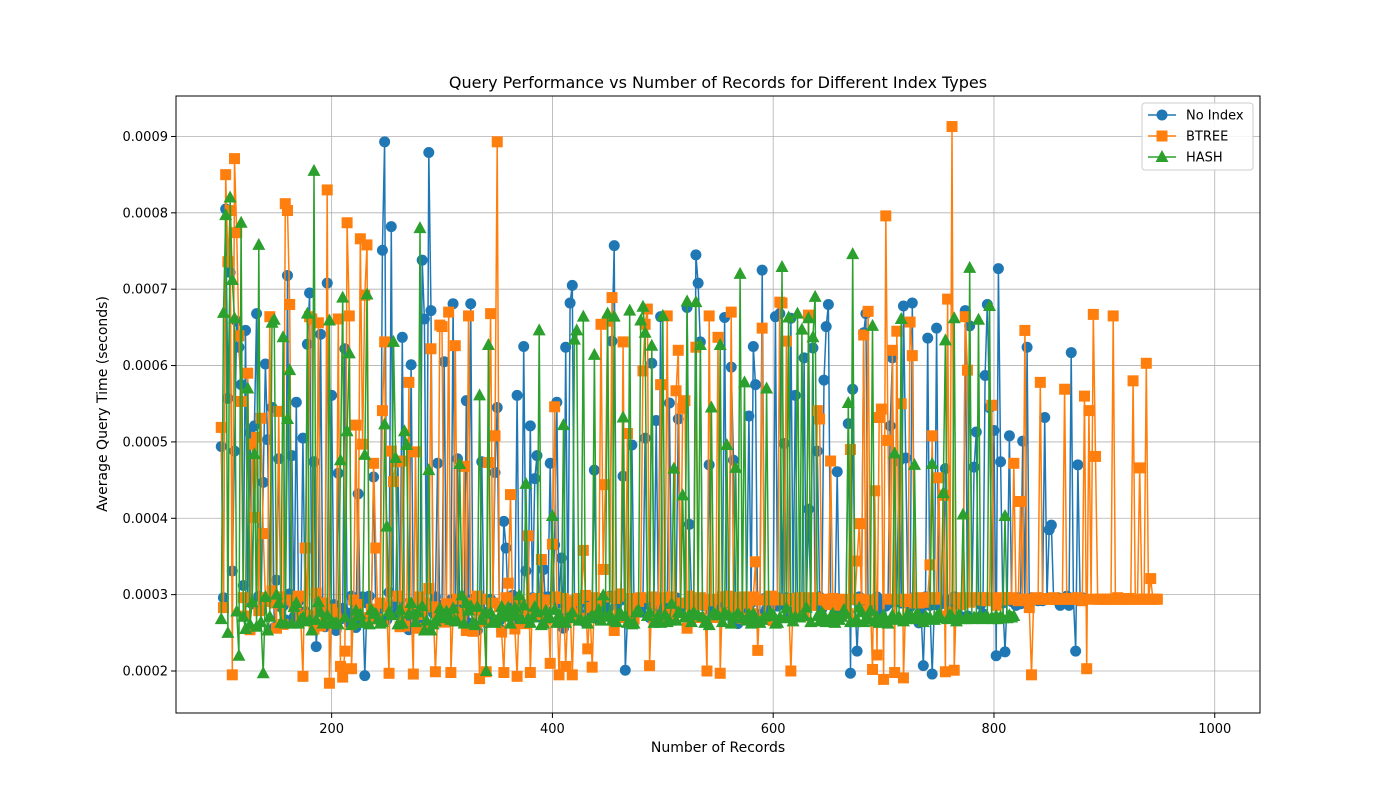 This screenshot has width=1400, height=800. I want to click on legend-box, so click(1197, 136).